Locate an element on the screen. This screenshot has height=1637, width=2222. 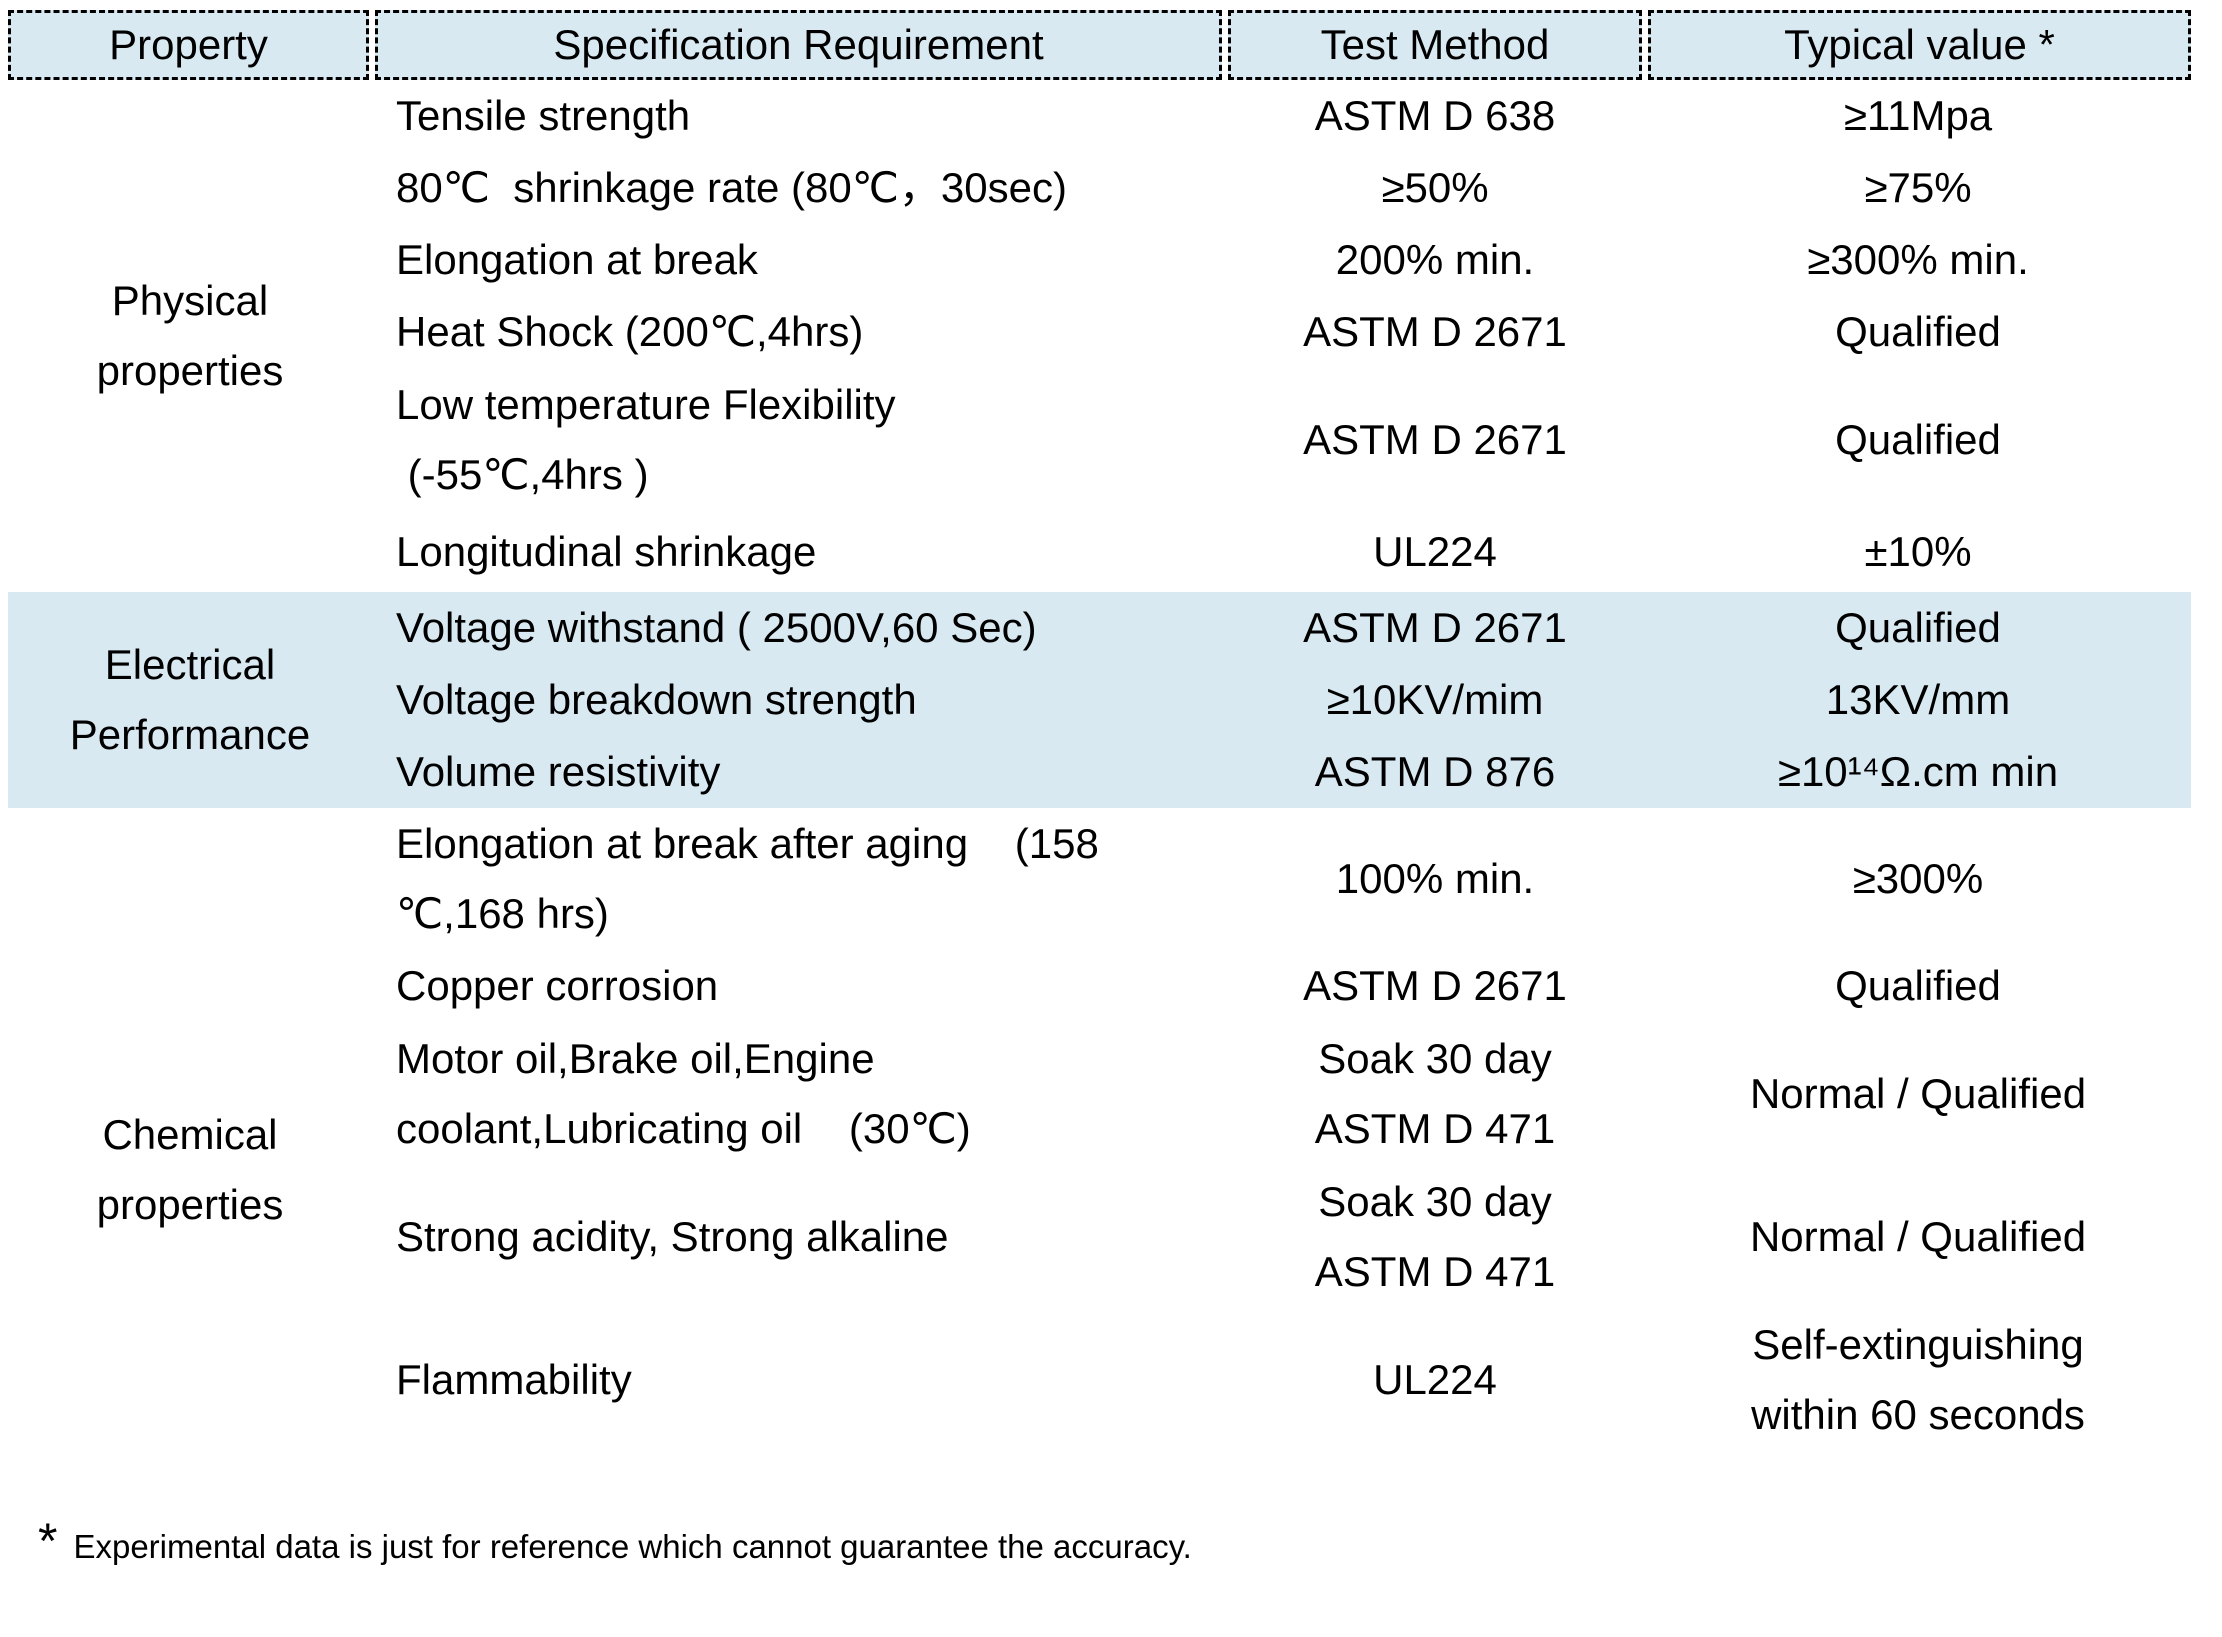
cell-test-elongation-after-aging: 100% min. is located at coordinates (1435, 878).